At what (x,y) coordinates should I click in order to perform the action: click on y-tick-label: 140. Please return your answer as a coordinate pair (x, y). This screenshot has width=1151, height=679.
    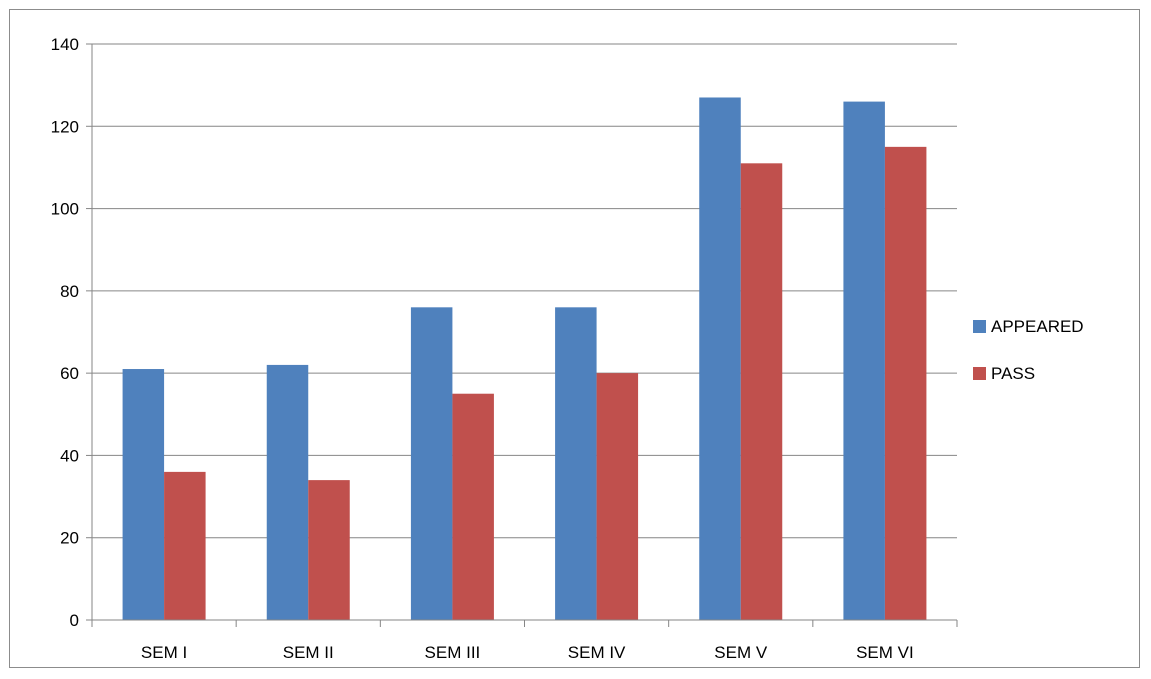
    Looking at the image, I should click on (65, 44).